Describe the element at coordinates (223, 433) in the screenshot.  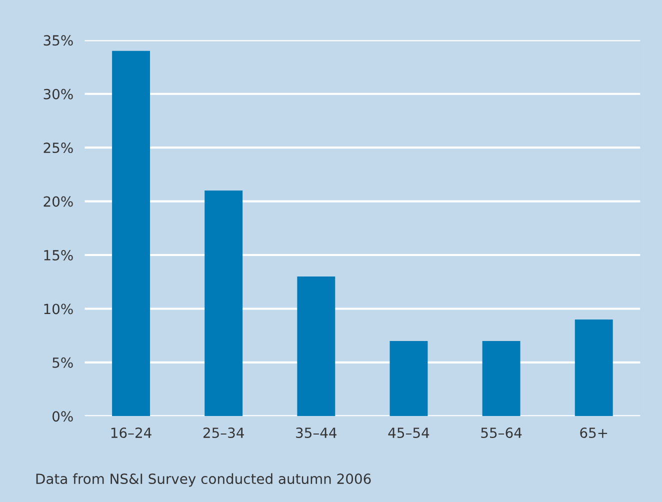
I see `x-tick-label: 25–34` at that location.